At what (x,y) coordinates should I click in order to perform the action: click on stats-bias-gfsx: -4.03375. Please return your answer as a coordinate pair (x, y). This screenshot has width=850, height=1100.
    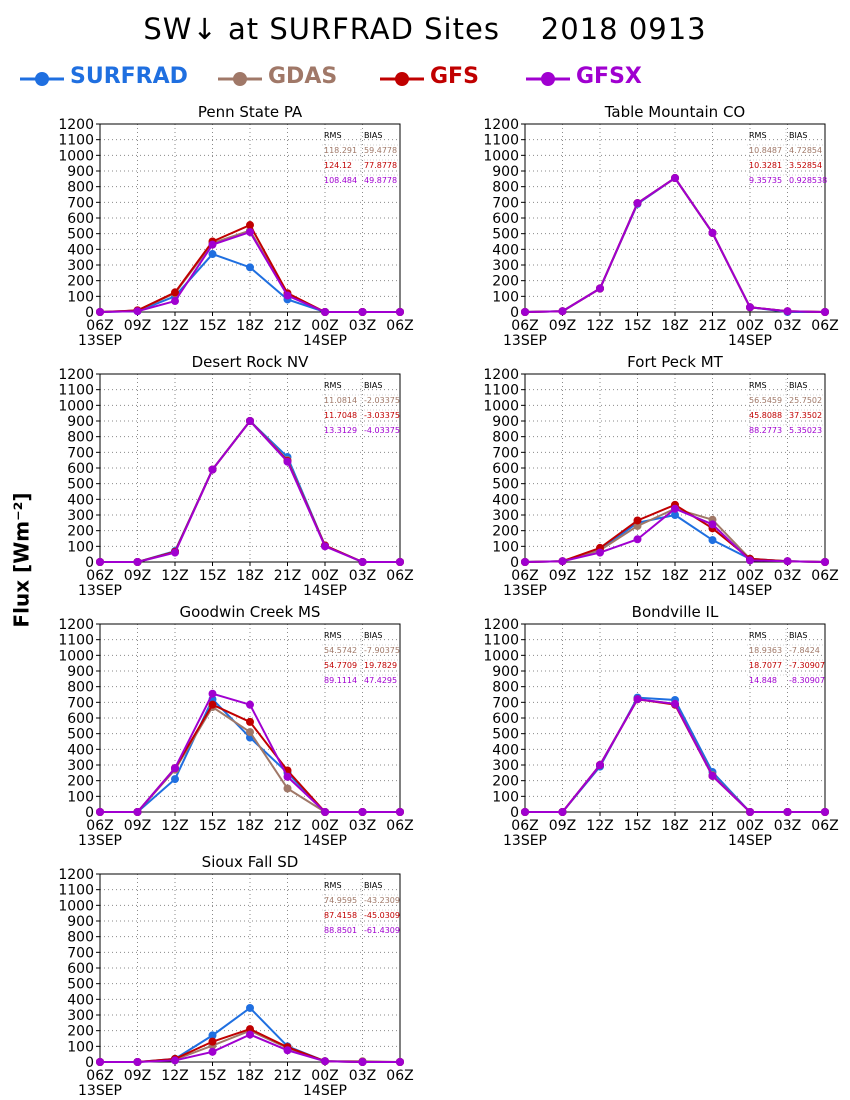
    Looking at the image, I should click on (382, 430).